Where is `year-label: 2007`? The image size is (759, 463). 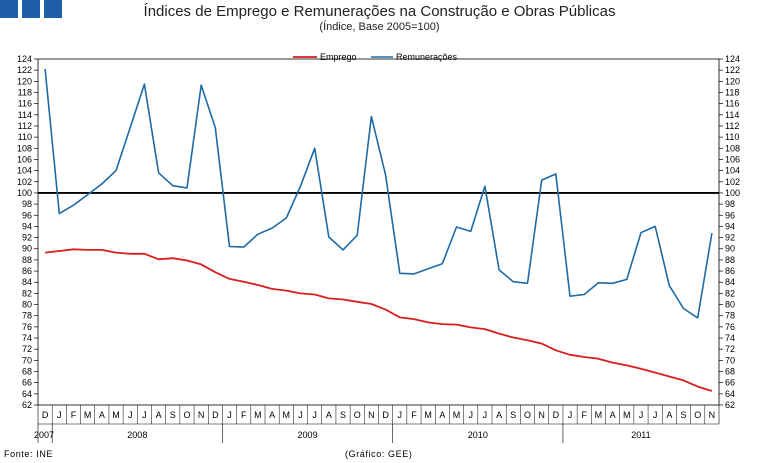
year-label: 2007 is located at coordinates (44, 435).